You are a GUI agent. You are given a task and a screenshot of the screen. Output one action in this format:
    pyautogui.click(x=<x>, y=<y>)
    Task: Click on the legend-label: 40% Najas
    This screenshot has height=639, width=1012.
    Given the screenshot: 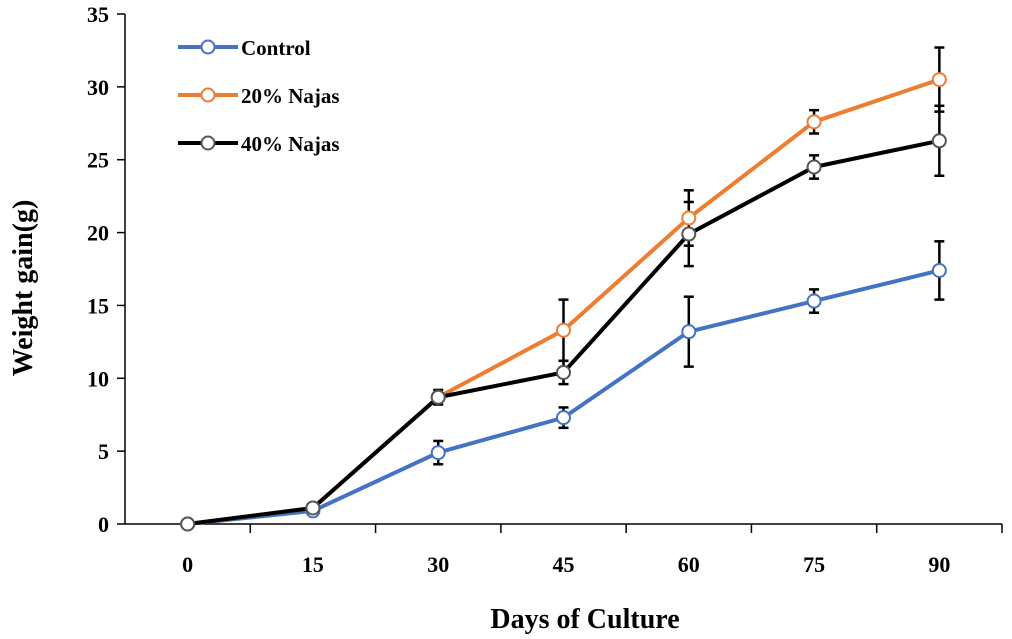 What is the action you would take?
    pyautogui.click(x=290, y=144)
    